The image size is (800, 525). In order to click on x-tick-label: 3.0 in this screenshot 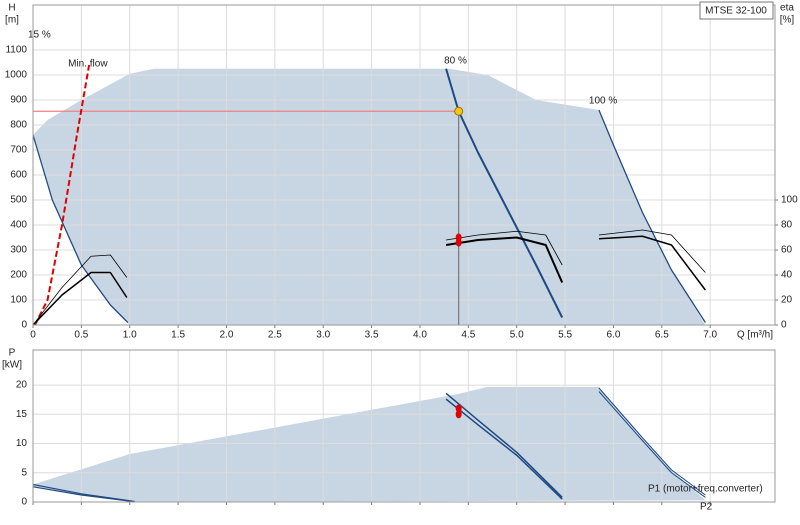, I will do `click(323, 335)`.